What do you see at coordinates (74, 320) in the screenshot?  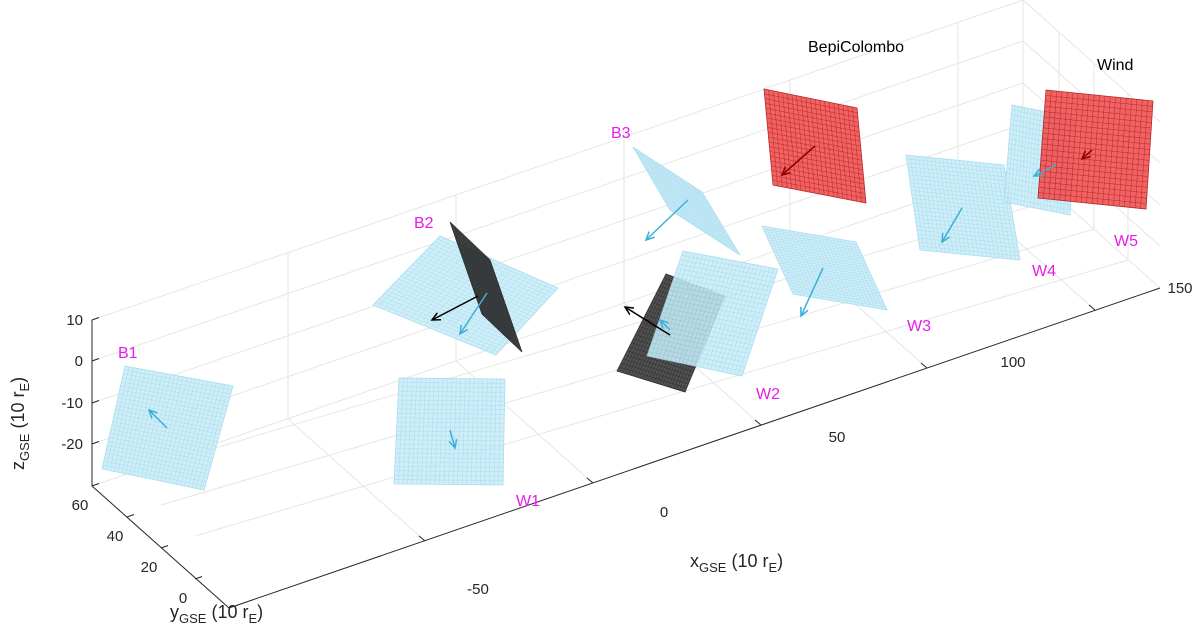 I see `z-tick-label: 10` at bounding box center [74, 320].